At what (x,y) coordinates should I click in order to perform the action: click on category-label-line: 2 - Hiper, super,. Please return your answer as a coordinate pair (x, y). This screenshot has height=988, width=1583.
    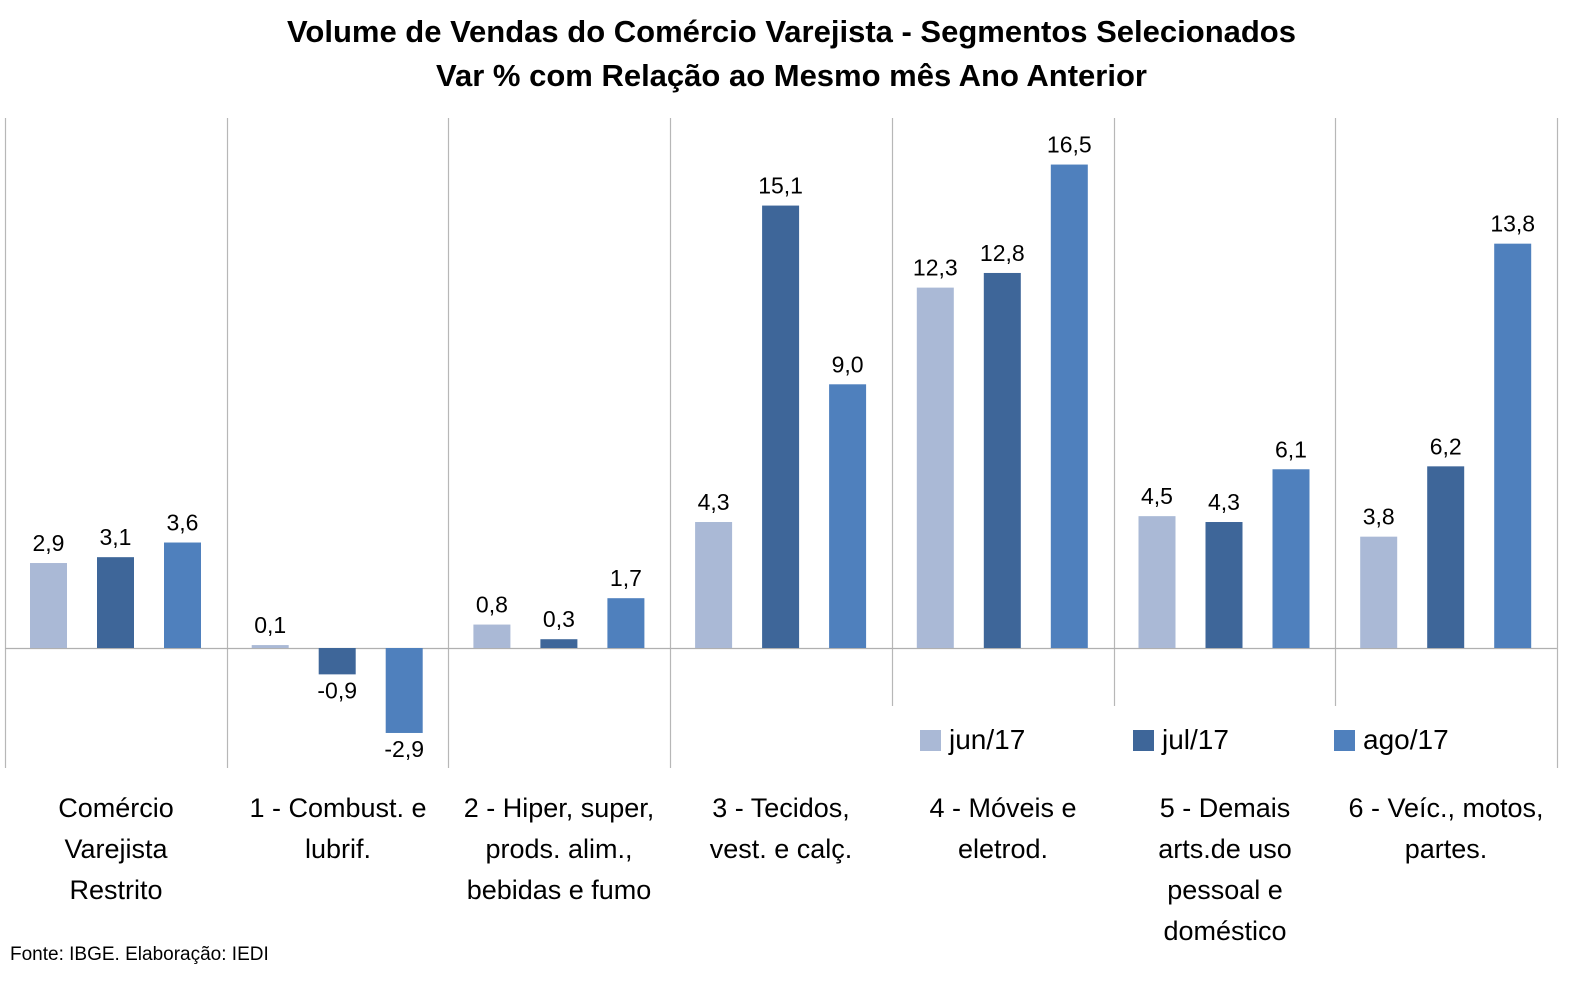
    Looking at the image, I should click on (559, 808).